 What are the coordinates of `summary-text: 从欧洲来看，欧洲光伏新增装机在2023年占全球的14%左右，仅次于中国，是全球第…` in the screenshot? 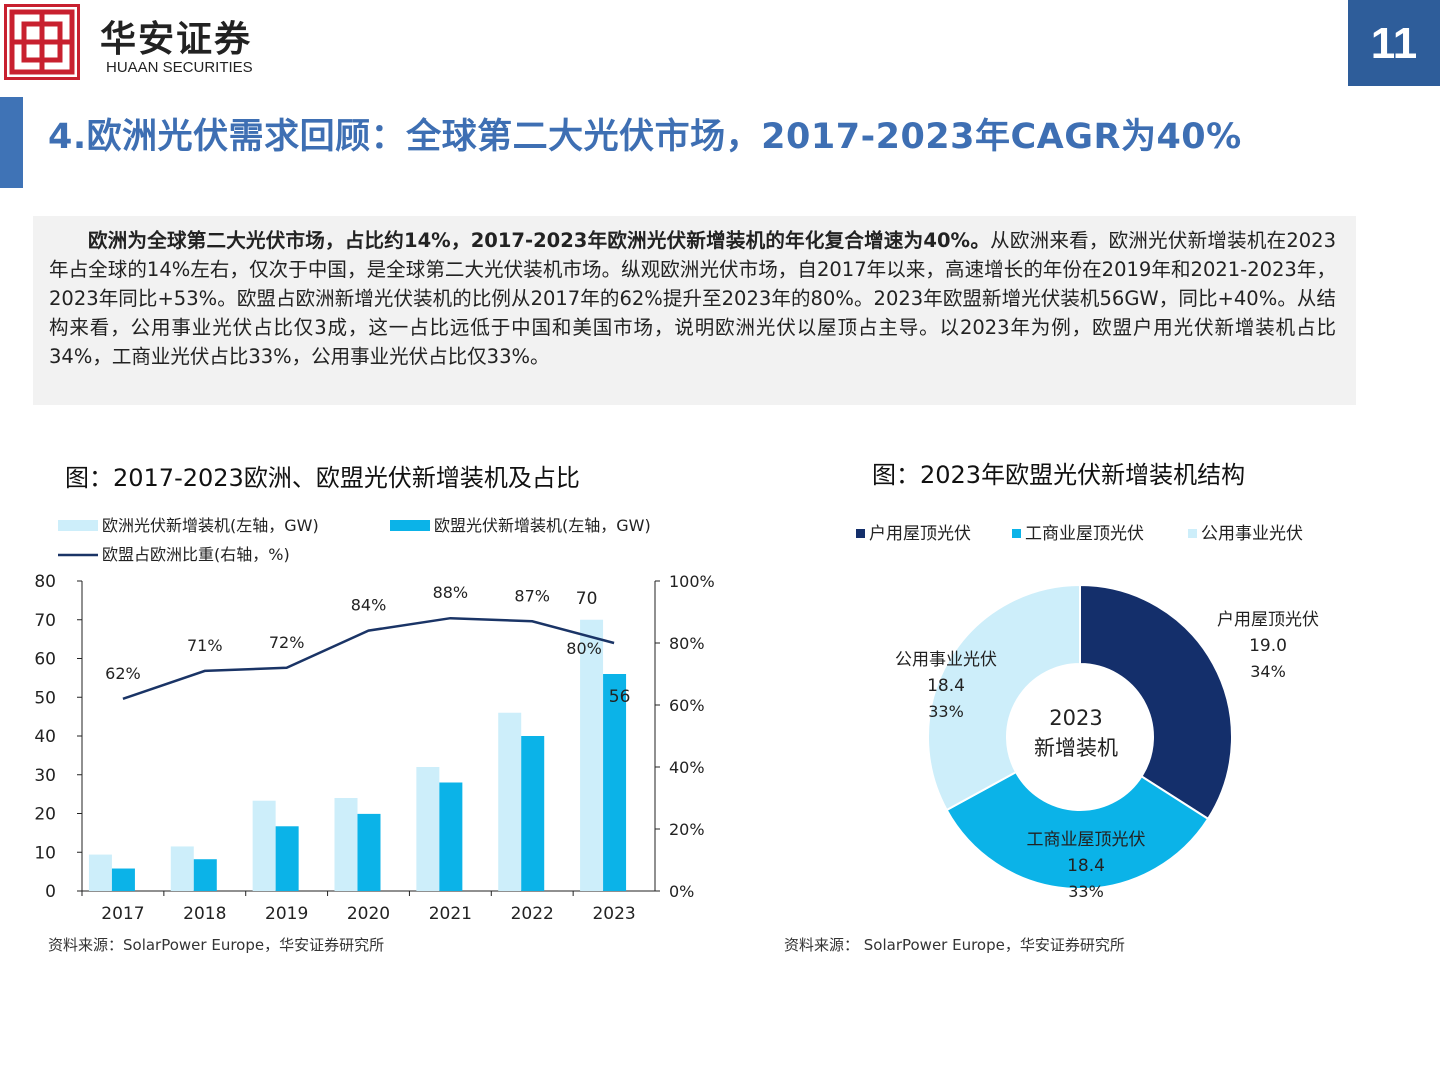 It's located at (692, 298).